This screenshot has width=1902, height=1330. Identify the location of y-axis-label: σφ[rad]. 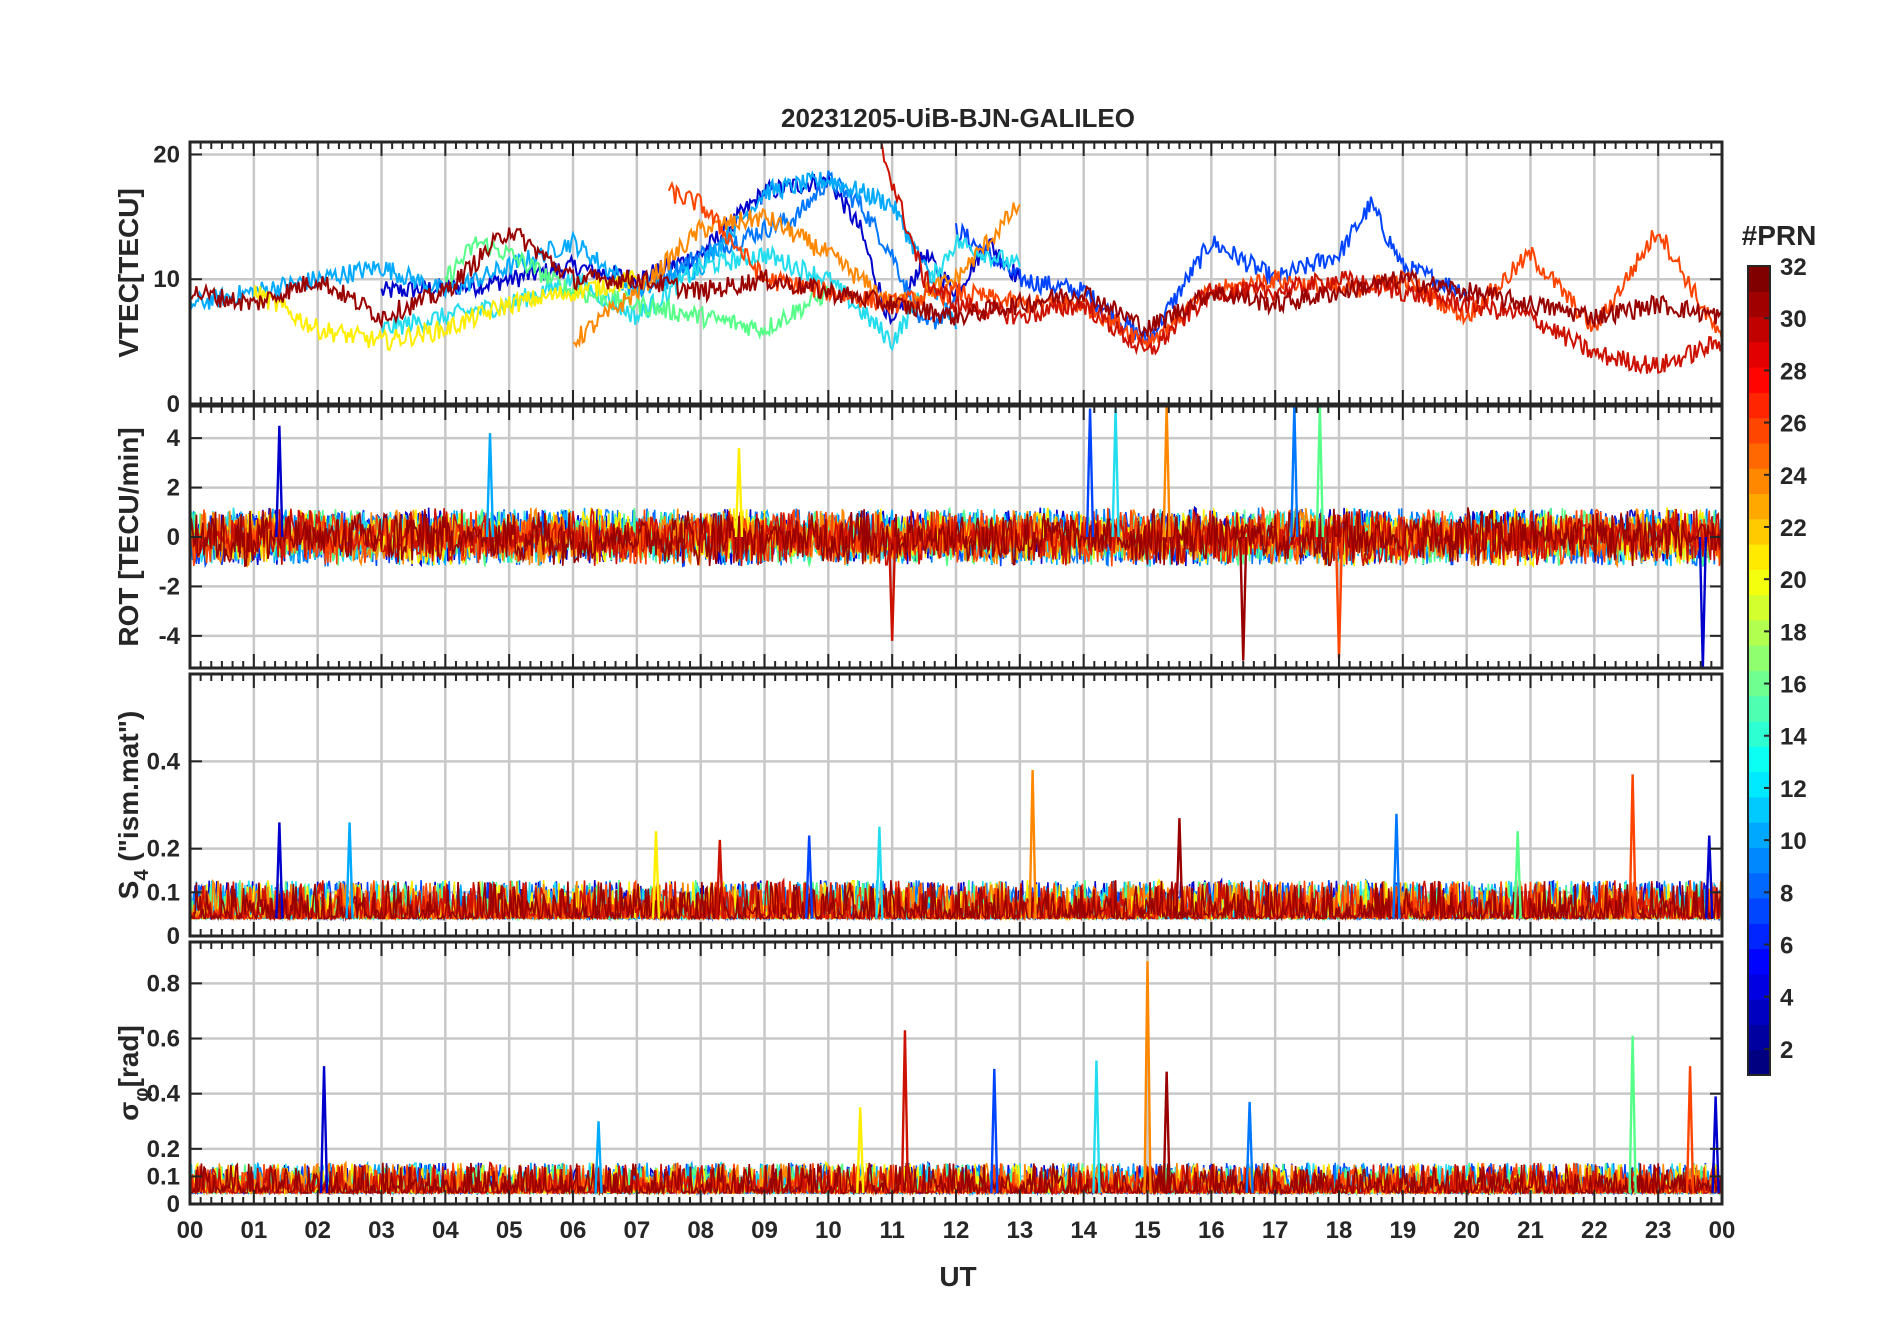
(133, 1073).